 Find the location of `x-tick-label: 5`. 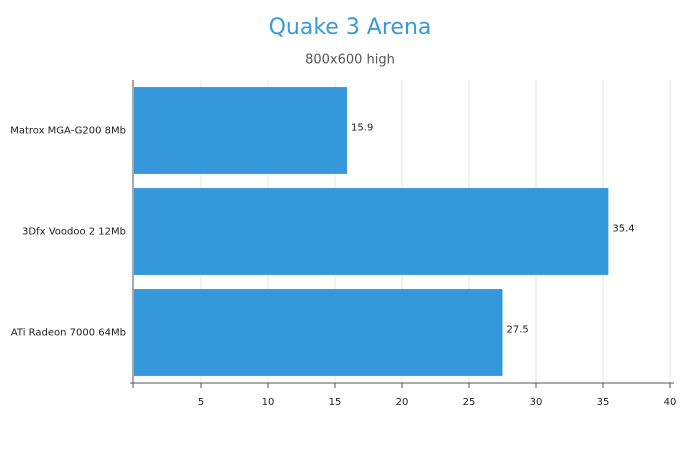

x-tick-label: 5 is located at coordinates (201, 402).